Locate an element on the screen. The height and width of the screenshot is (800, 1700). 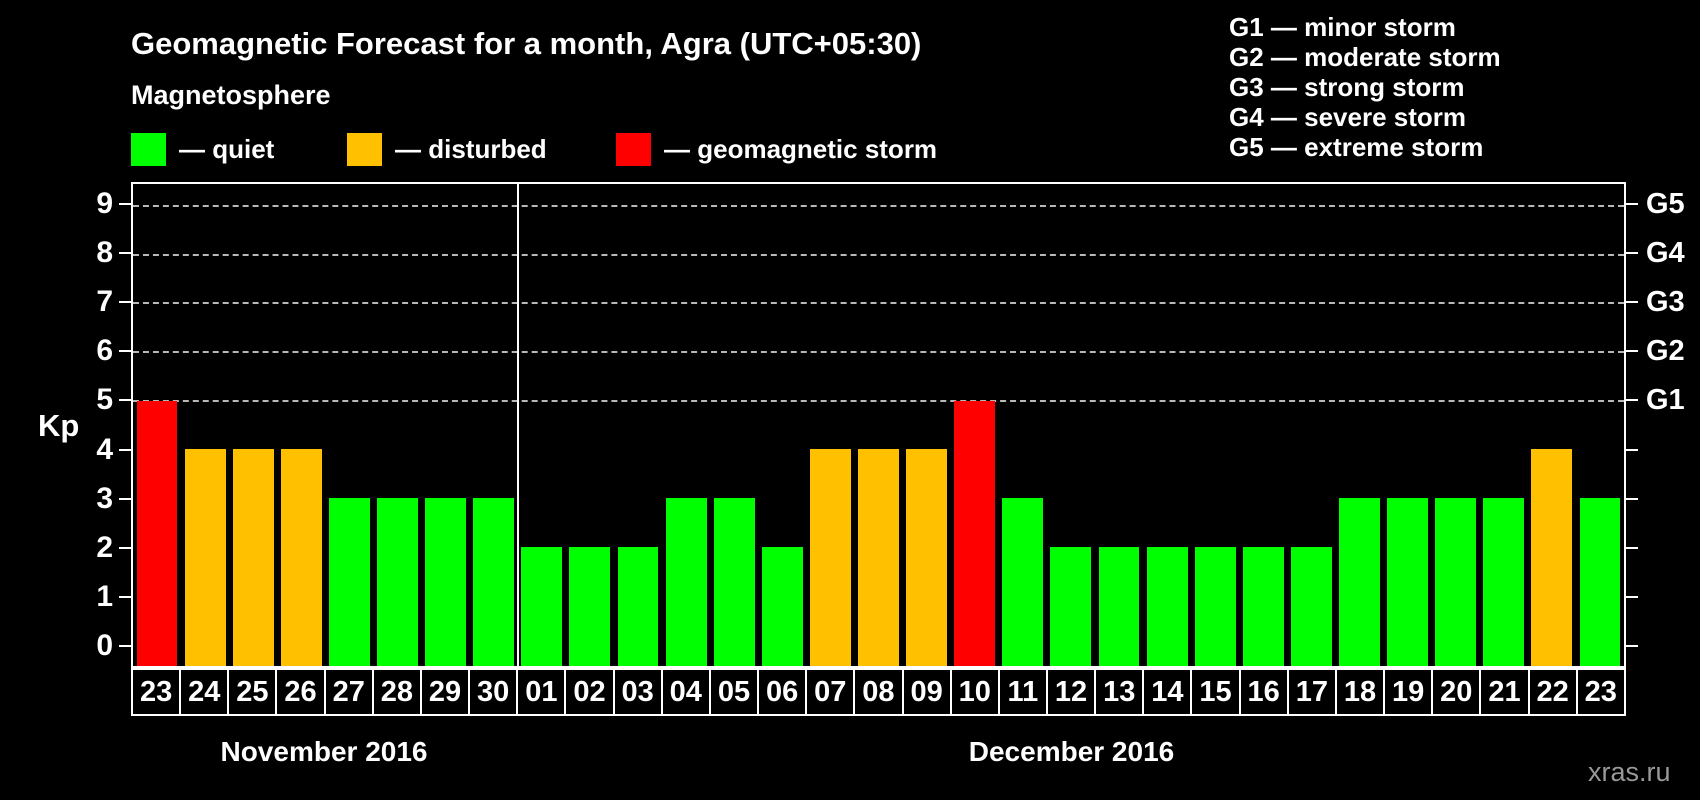
month-label-november: November 2016 is located at coordinates (324, 751).